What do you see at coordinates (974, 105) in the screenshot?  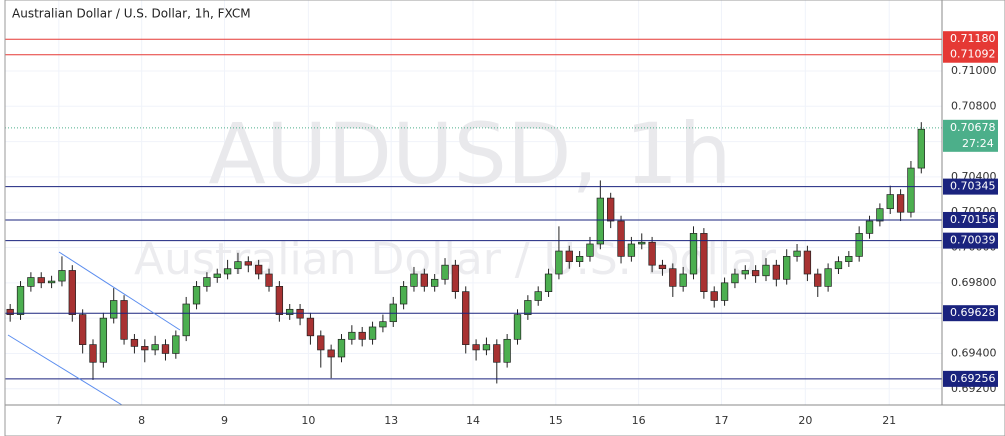 I see `y-tick-label: 0.70800` at bounding box center [974, 105].